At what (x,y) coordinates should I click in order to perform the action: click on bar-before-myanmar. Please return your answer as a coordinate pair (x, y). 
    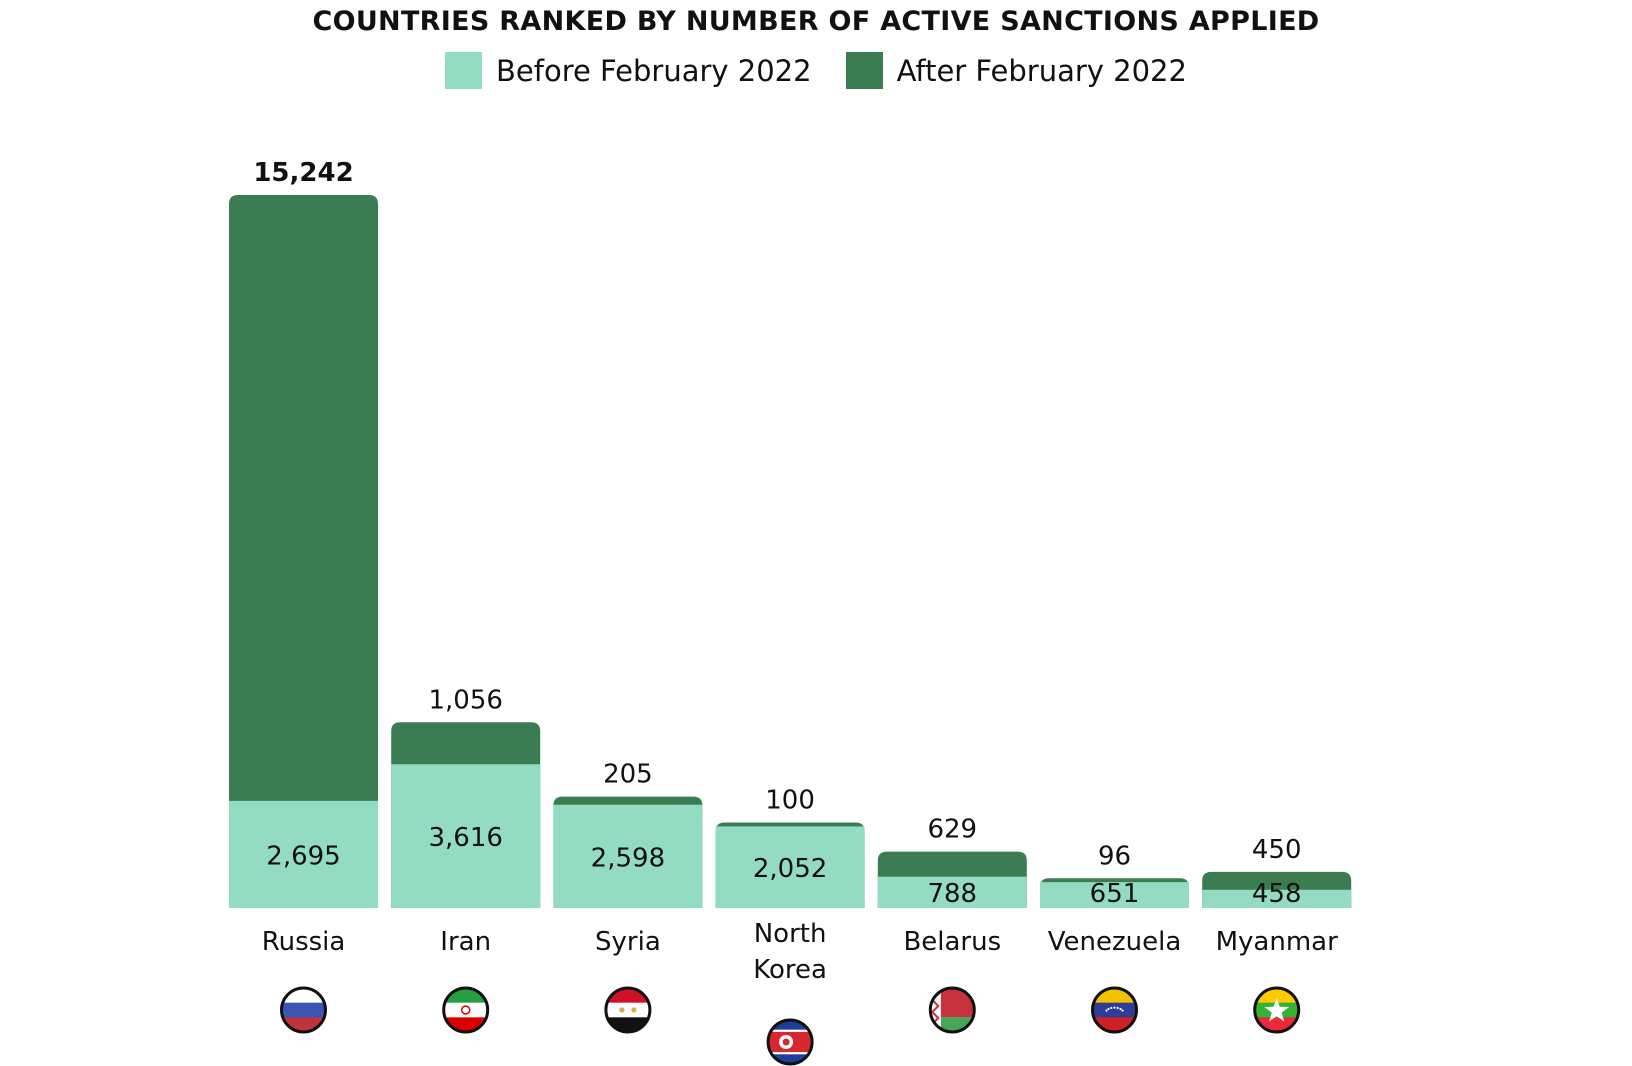
    Looking at the image, I should click on (1277, 898).